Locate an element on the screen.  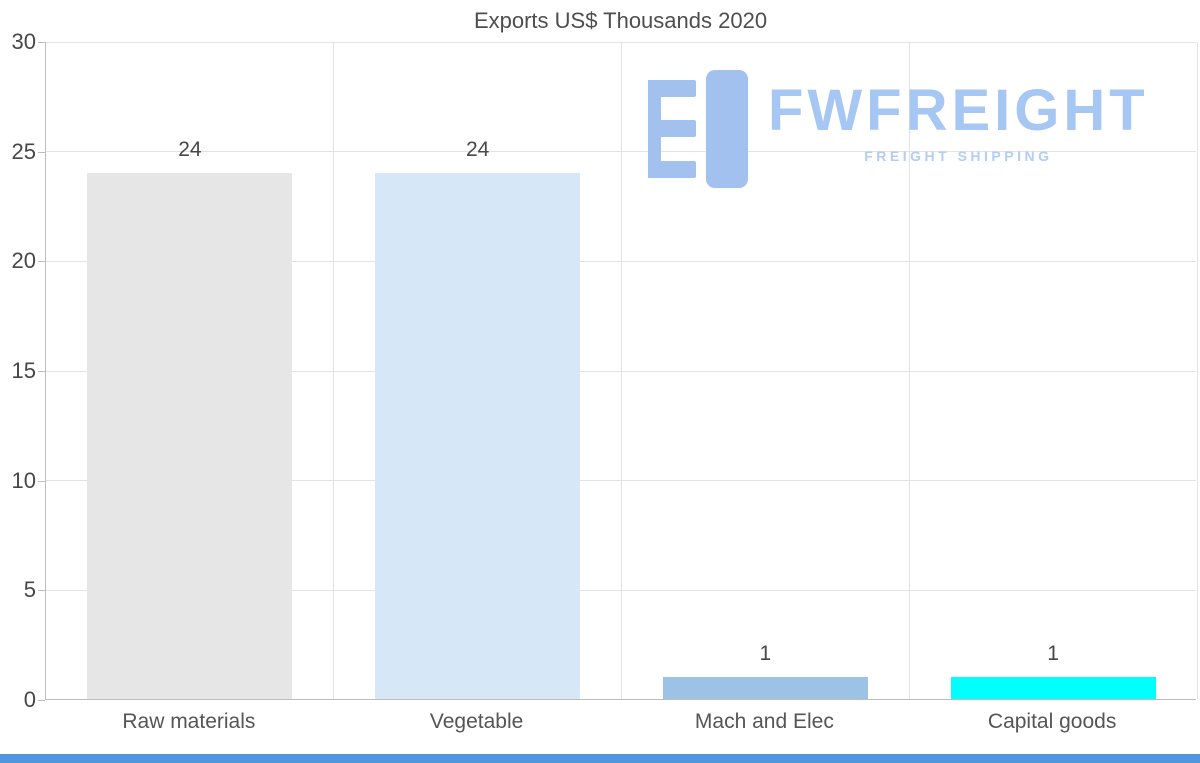
bottom-strip is located at coordinates (600, 758).